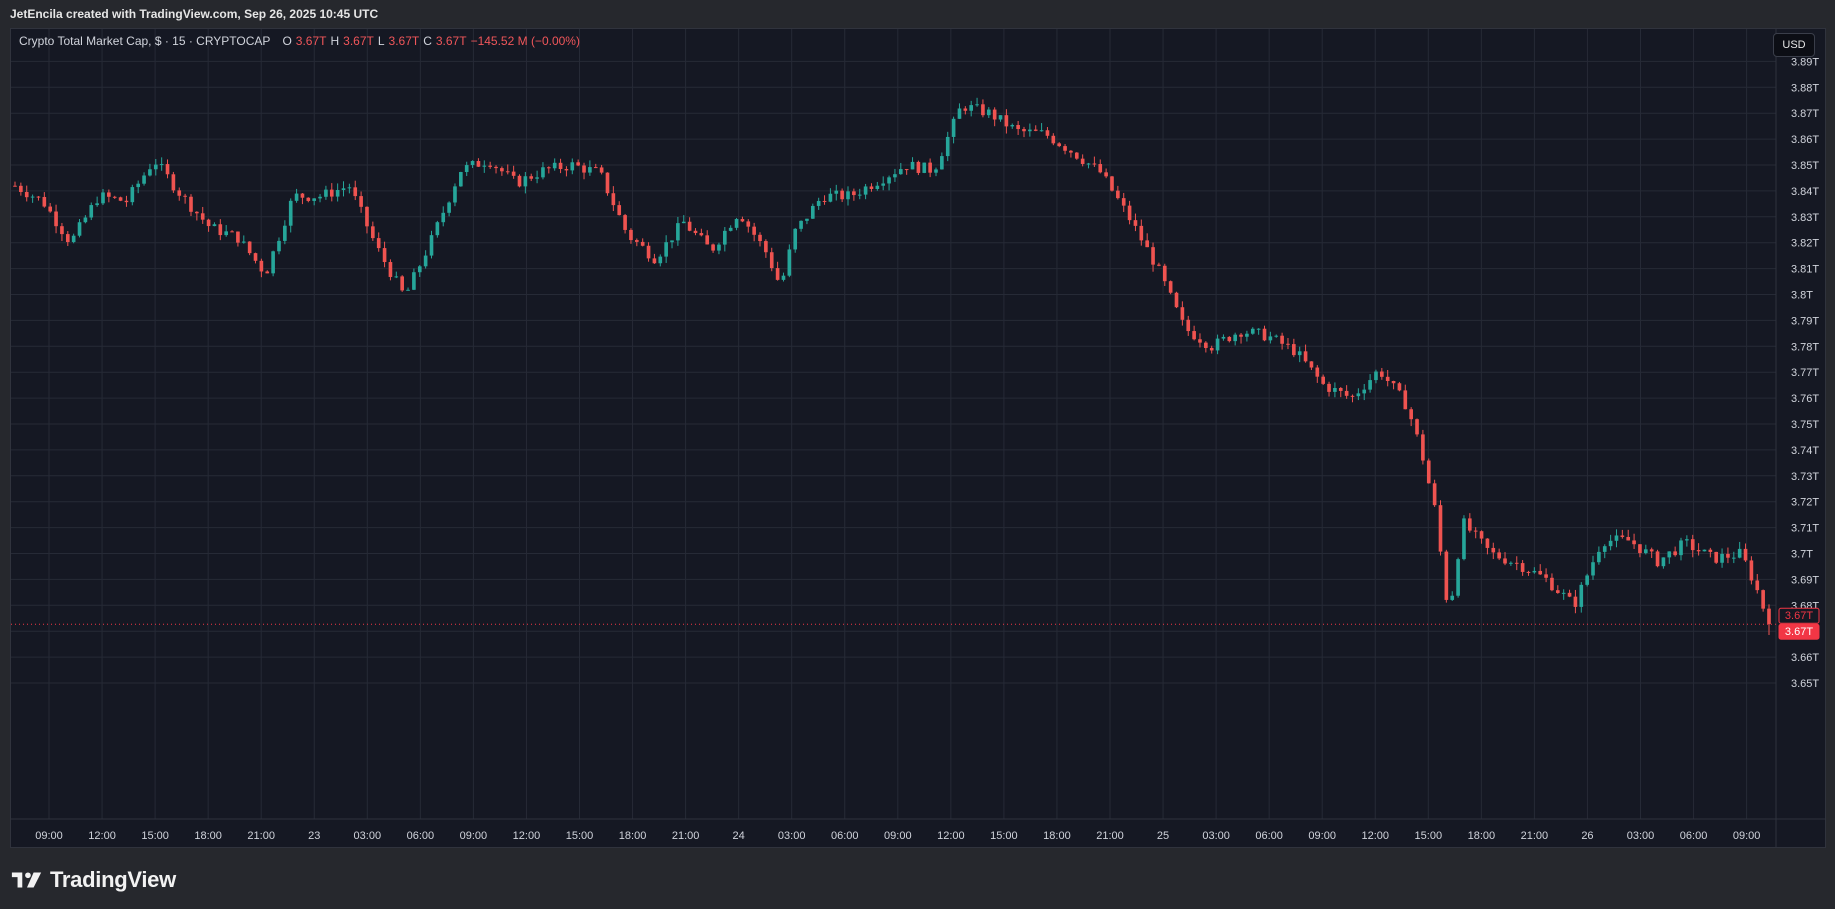  I want to click on price-label-box, so click(1799, 631).